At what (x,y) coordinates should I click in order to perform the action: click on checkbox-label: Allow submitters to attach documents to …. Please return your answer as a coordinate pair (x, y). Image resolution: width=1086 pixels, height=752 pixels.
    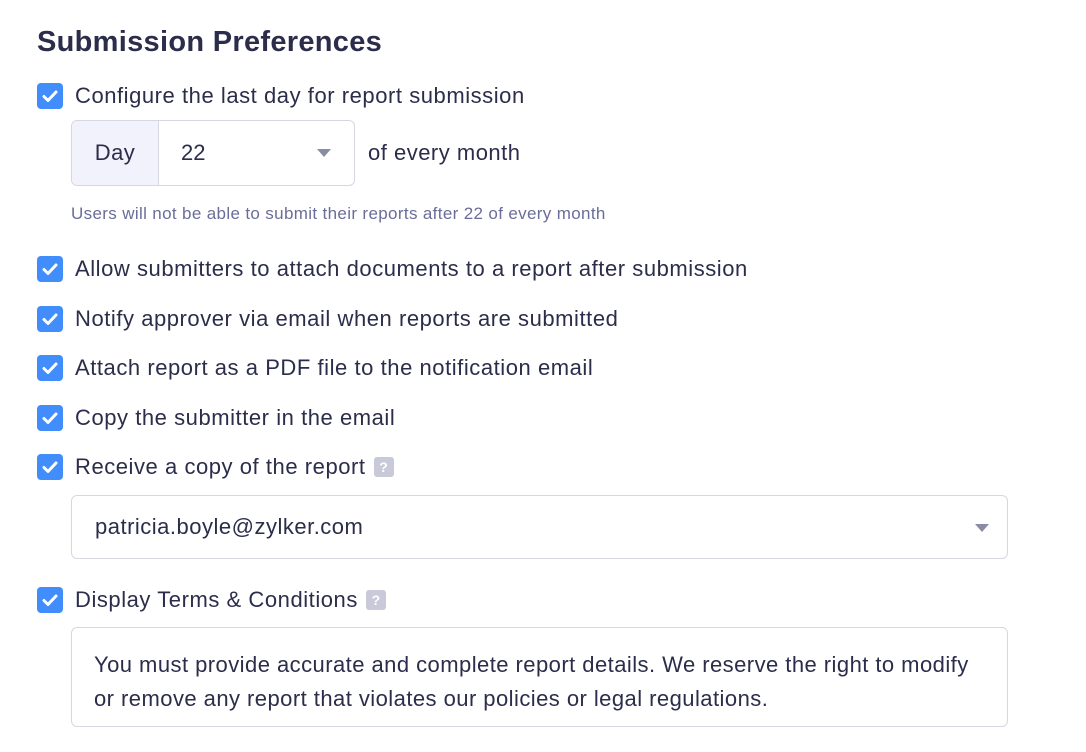
    Looking at the image, I should click on (411, 268).